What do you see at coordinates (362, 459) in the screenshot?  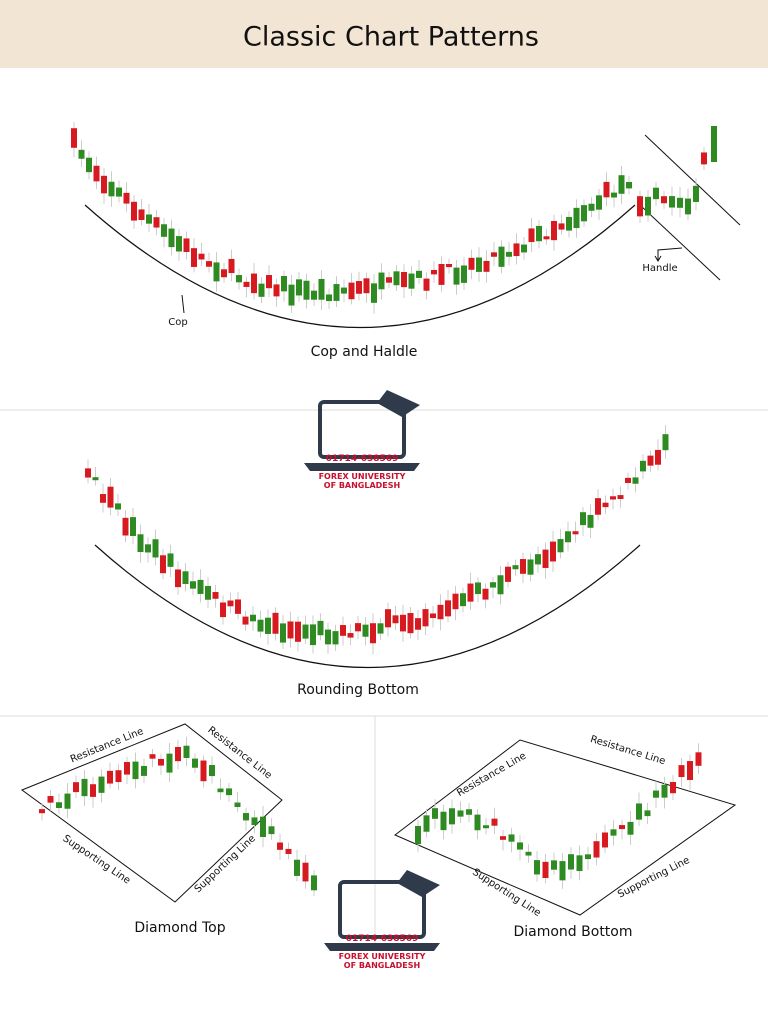 I see `phone: 01714-638569` at bounding box center [362, 459].